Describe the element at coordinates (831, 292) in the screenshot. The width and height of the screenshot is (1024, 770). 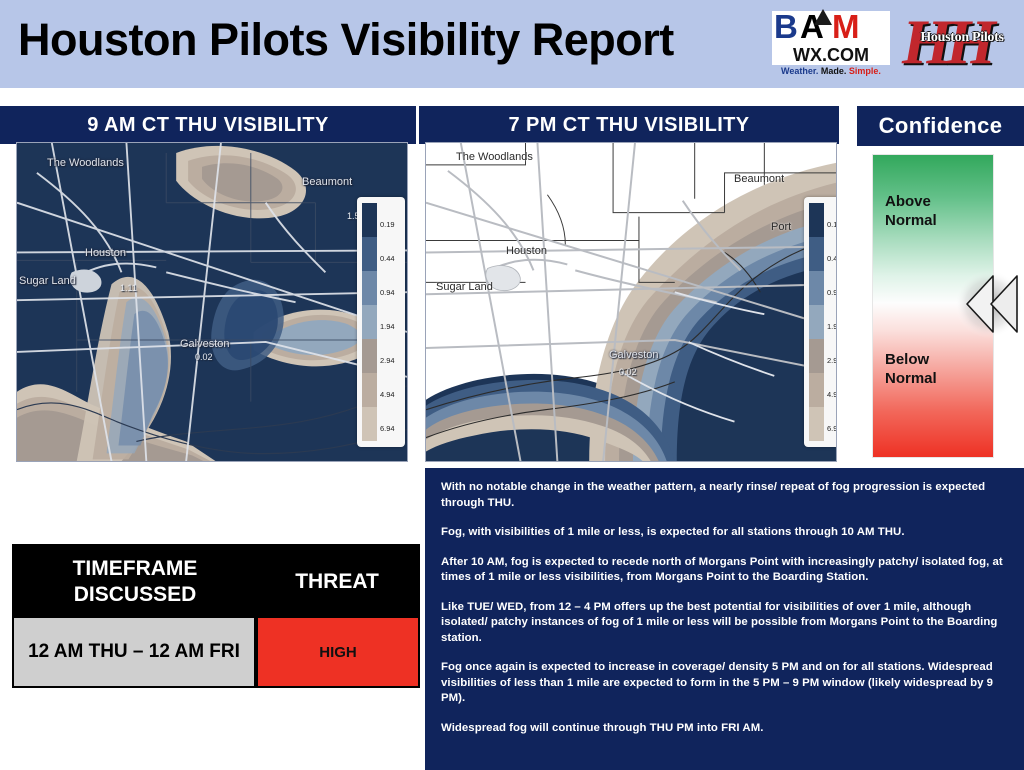
I see `colorbar-right-label-2: 0.94` at that location.